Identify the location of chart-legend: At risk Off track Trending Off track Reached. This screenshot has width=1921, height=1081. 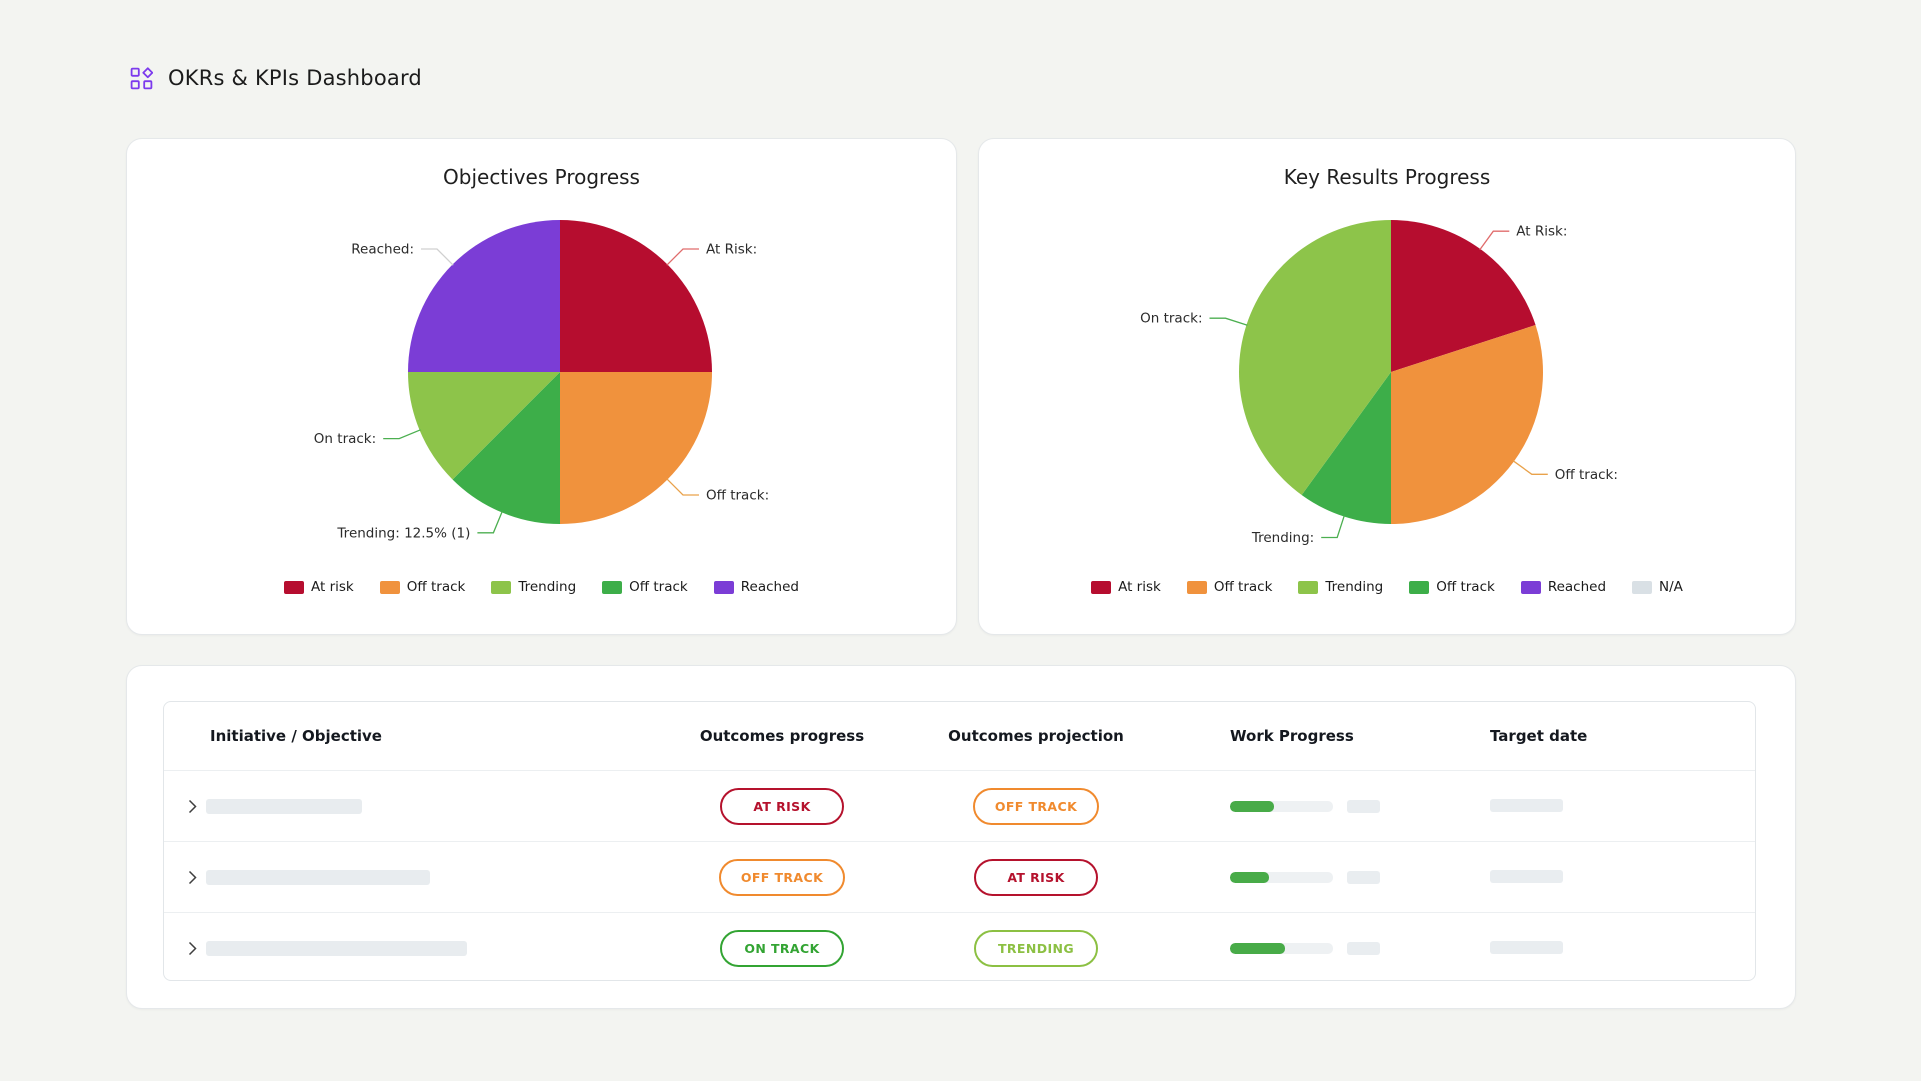
(541, 587).